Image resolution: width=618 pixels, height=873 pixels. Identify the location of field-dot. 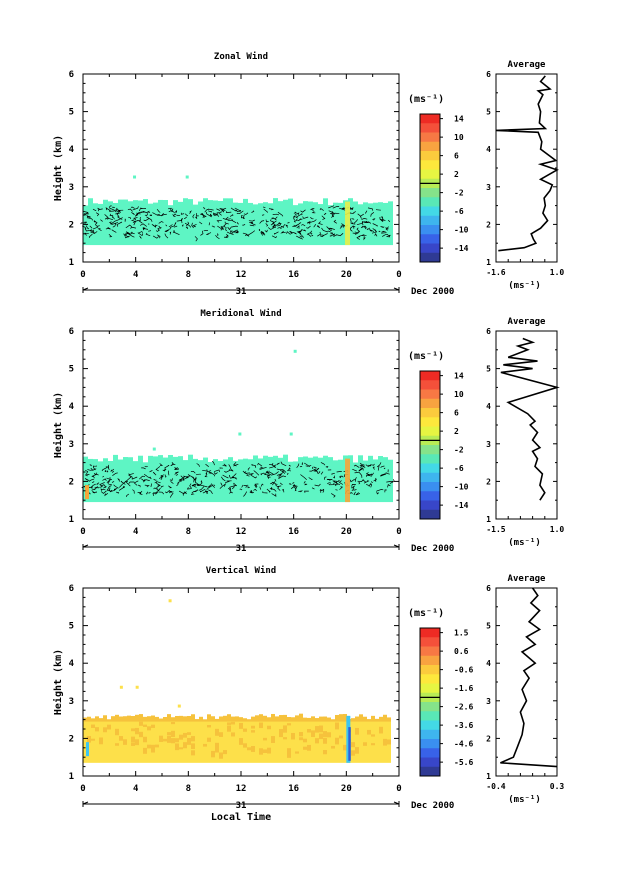
(179, 706).